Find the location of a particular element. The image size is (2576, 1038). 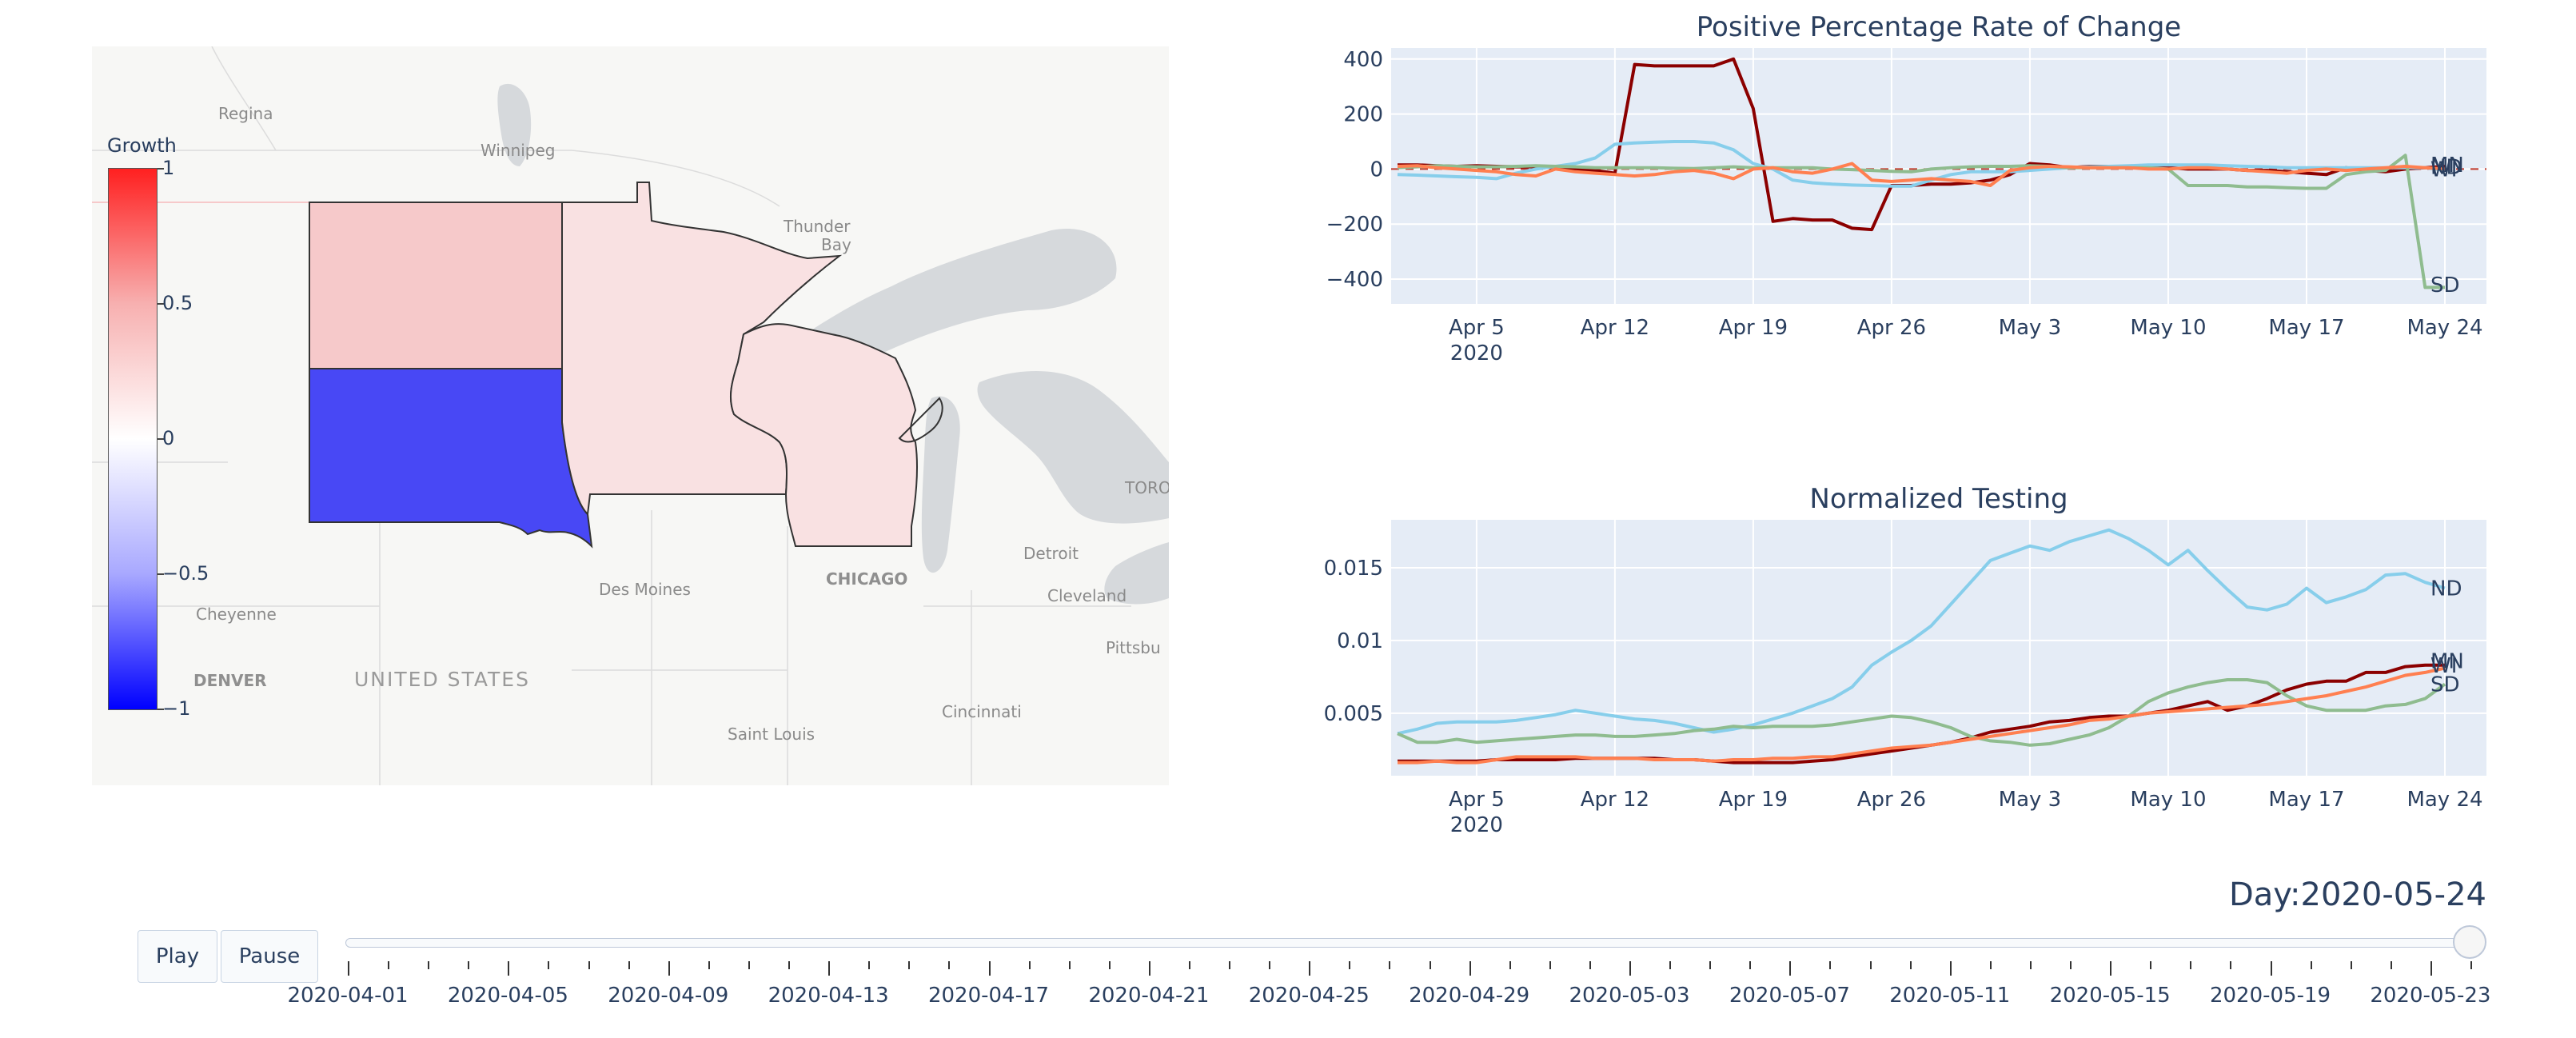

y-tick-label: 400 is located at coordinates (1363, 60).